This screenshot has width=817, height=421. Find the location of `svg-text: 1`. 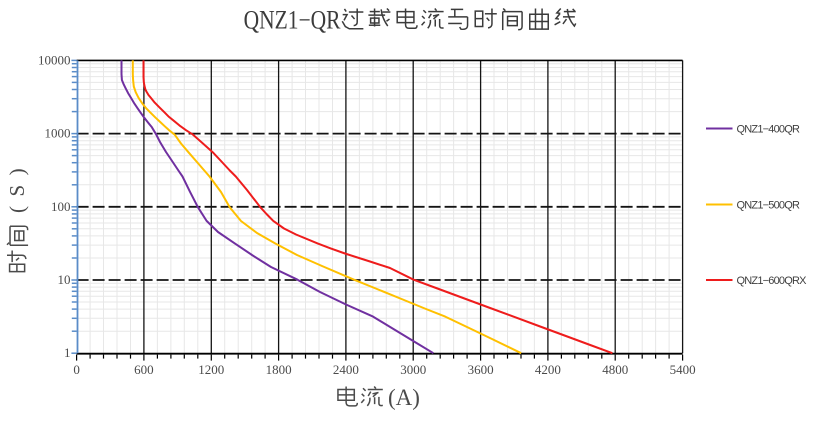

svg-text: 1 is located at coordinates (67, 352).